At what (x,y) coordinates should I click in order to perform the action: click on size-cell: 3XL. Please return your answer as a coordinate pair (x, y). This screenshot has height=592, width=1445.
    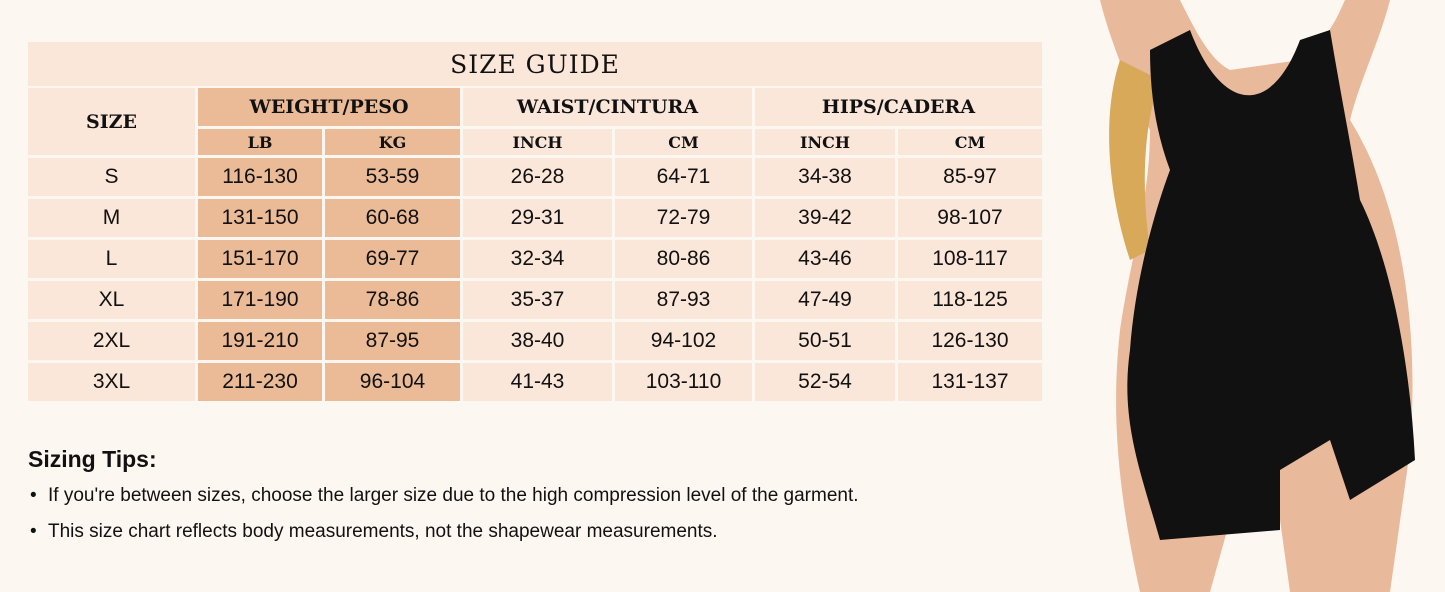
    Looking at the image, I should click on (111, 382).